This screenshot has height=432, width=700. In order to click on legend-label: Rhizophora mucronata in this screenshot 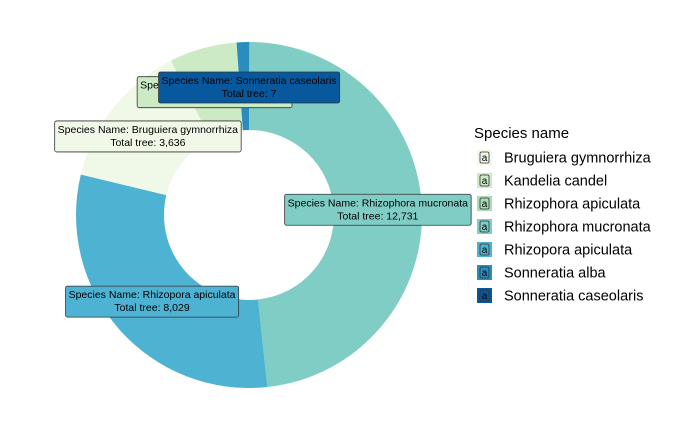, I will do `click(578, 228)`.